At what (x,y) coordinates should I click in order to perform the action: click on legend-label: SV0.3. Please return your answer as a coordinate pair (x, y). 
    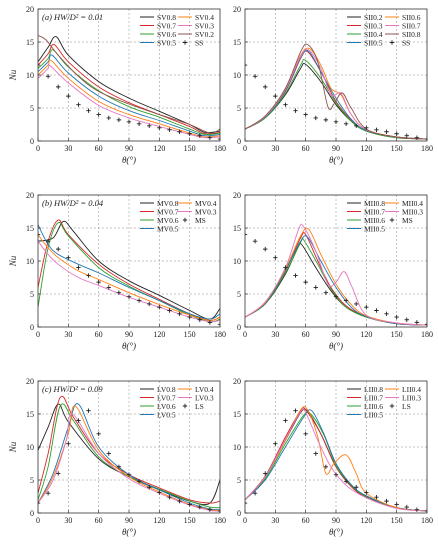
    Looking at the image, I should click on (204, 25).